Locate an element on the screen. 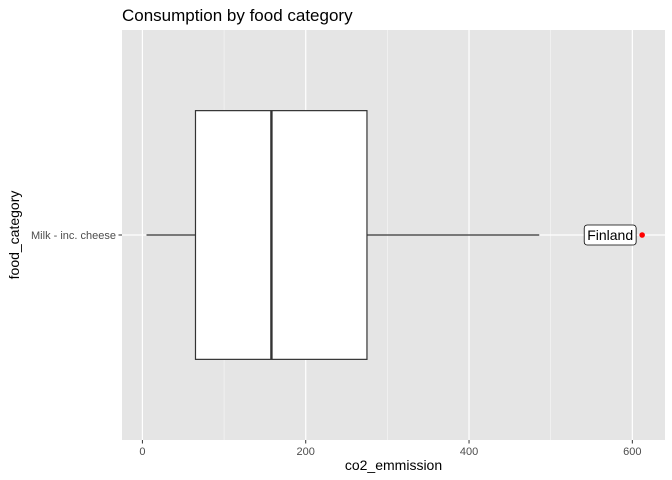 The height and width of the screenshot is (480, 672). annotation-layer: Finland is located at coordinates (610, 235).